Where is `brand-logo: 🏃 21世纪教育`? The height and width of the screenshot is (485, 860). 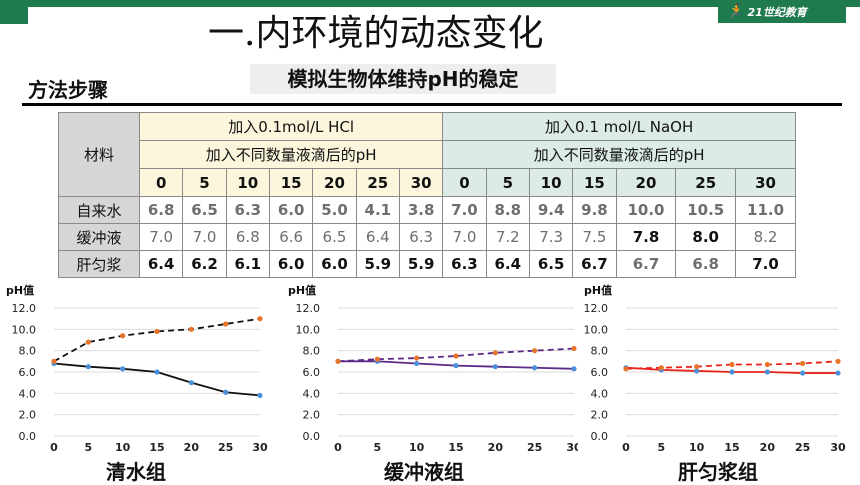 brand-logo: 🏃 21世纪教育 is located at coordinates (782, 12).